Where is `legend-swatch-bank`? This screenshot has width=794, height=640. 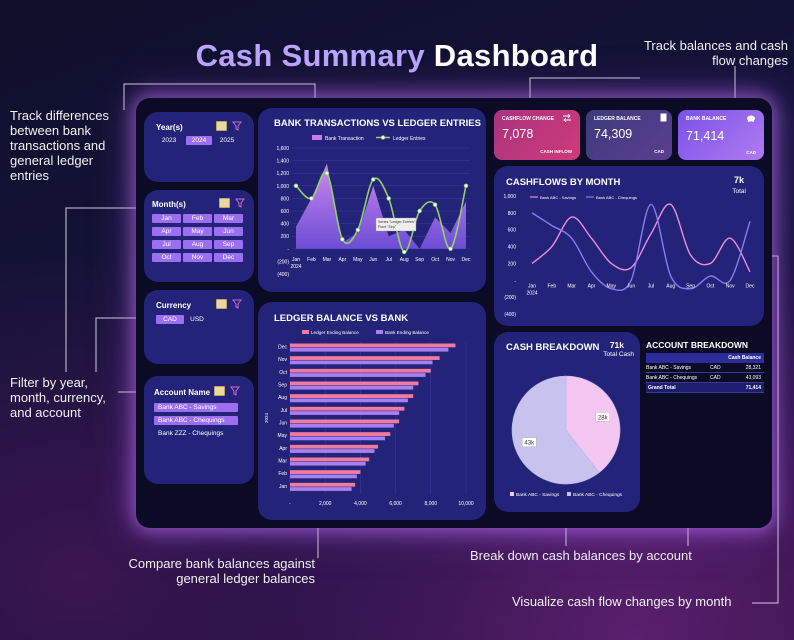 legend-swatch-bank is located at coordinates (317, 137).